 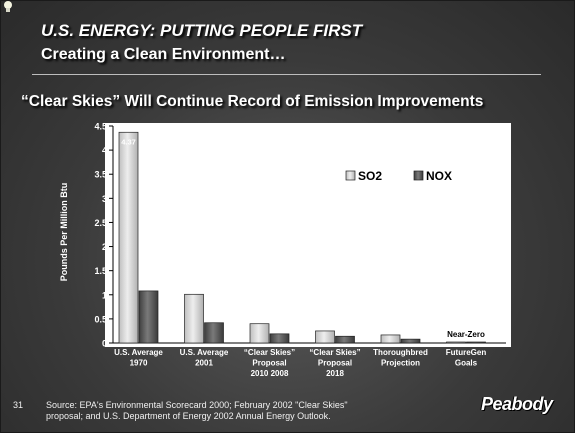 What do you see at coordinates (345, 329) in the screenshot?
I see `data-label: 0.14` at bounding box center [345, 329].